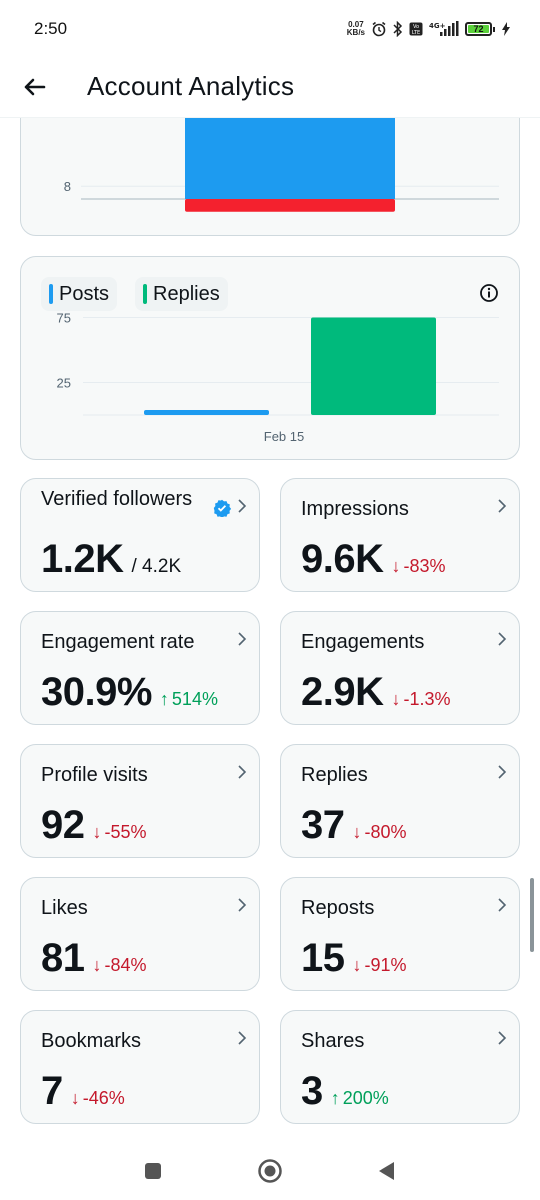 The width and height of the screenshot is (540, 1200). I want to click on stat-delta: ↑ 514%, so click(188, 699).